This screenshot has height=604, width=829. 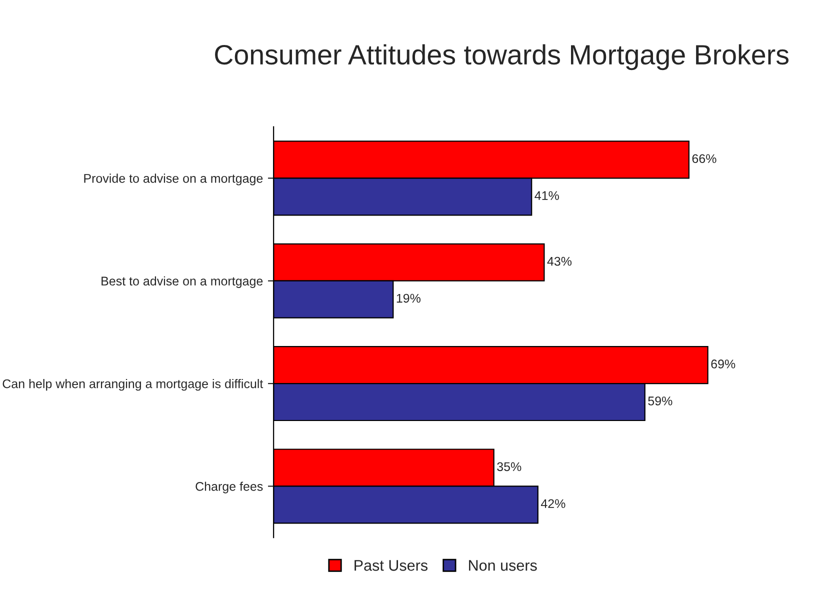 What do you see at coordinates (501, 57) in the screenshot?
I see `chart-title: Consumer Attitudes towards Mortgage Brokers` at bounding box center [501, 57].